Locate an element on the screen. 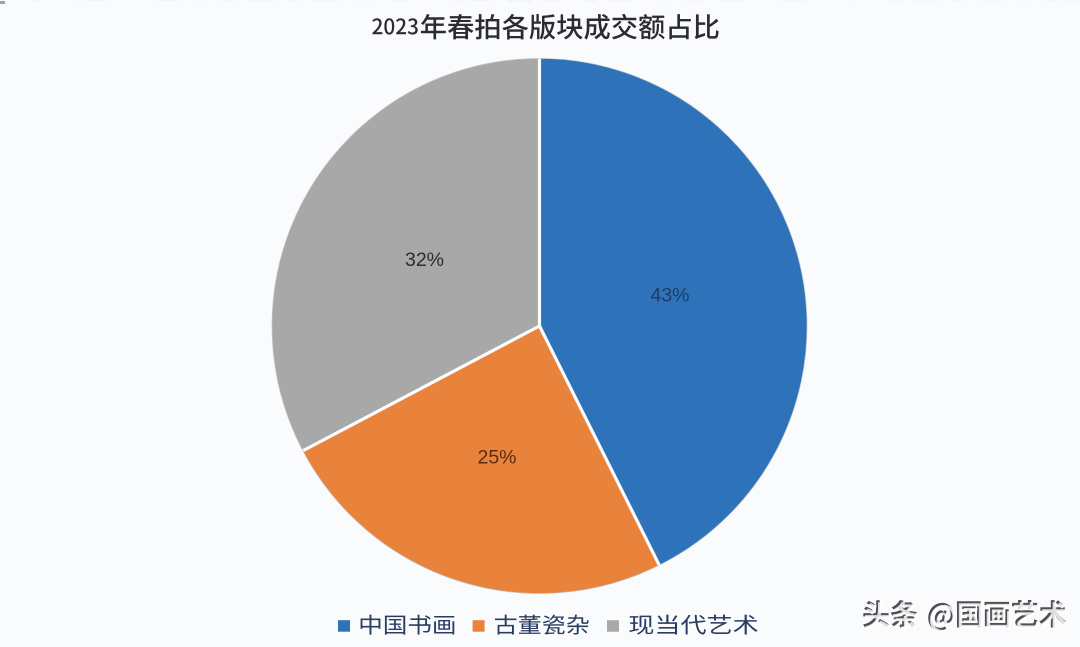  svg-text: 43% is located at coordinates (669, 296).